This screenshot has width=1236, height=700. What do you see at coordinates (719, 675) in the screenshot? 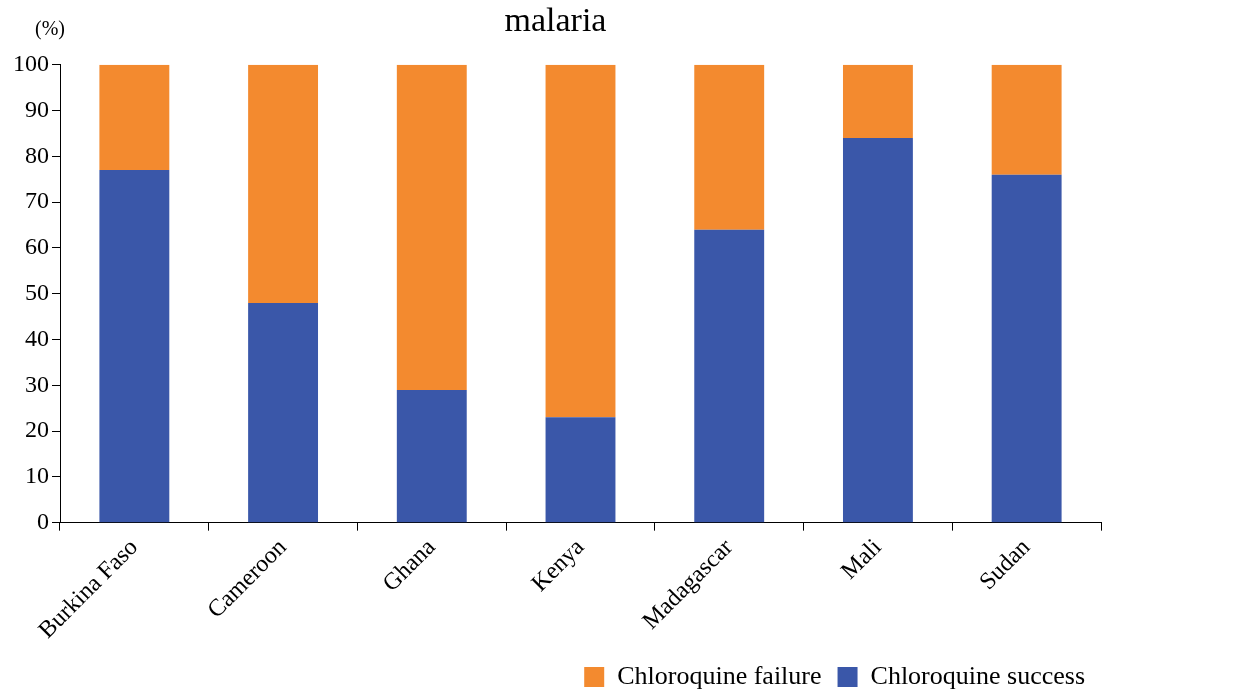
I see `legend-label: Chloroquine failure` at bounding box center [719, 675].